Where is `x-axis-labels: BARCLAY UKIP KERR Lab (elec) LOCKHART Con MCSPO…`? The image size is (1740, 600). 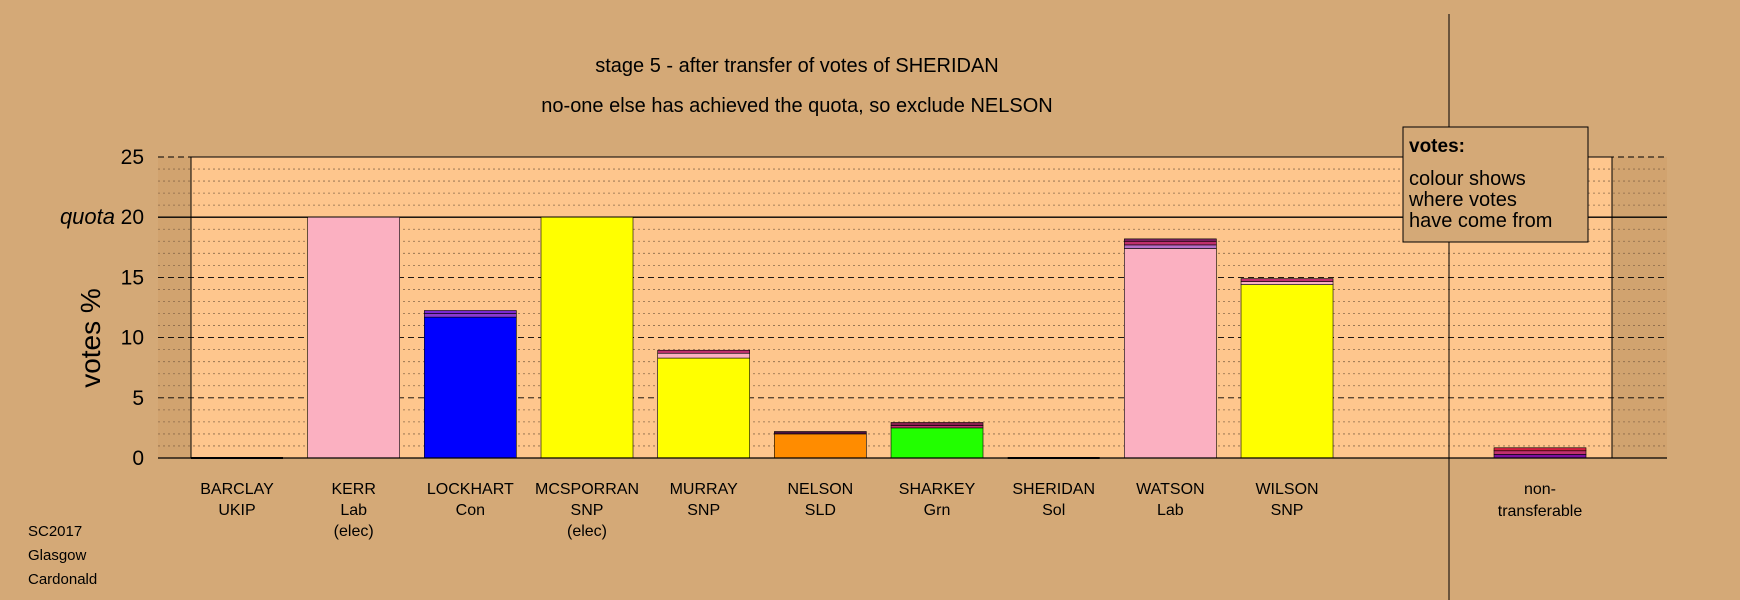
x-axis-labels: BARCLAY UKIP KERR Lab (elec) LOCKHART Con MCSPO… is located at coordinates (891, 510).